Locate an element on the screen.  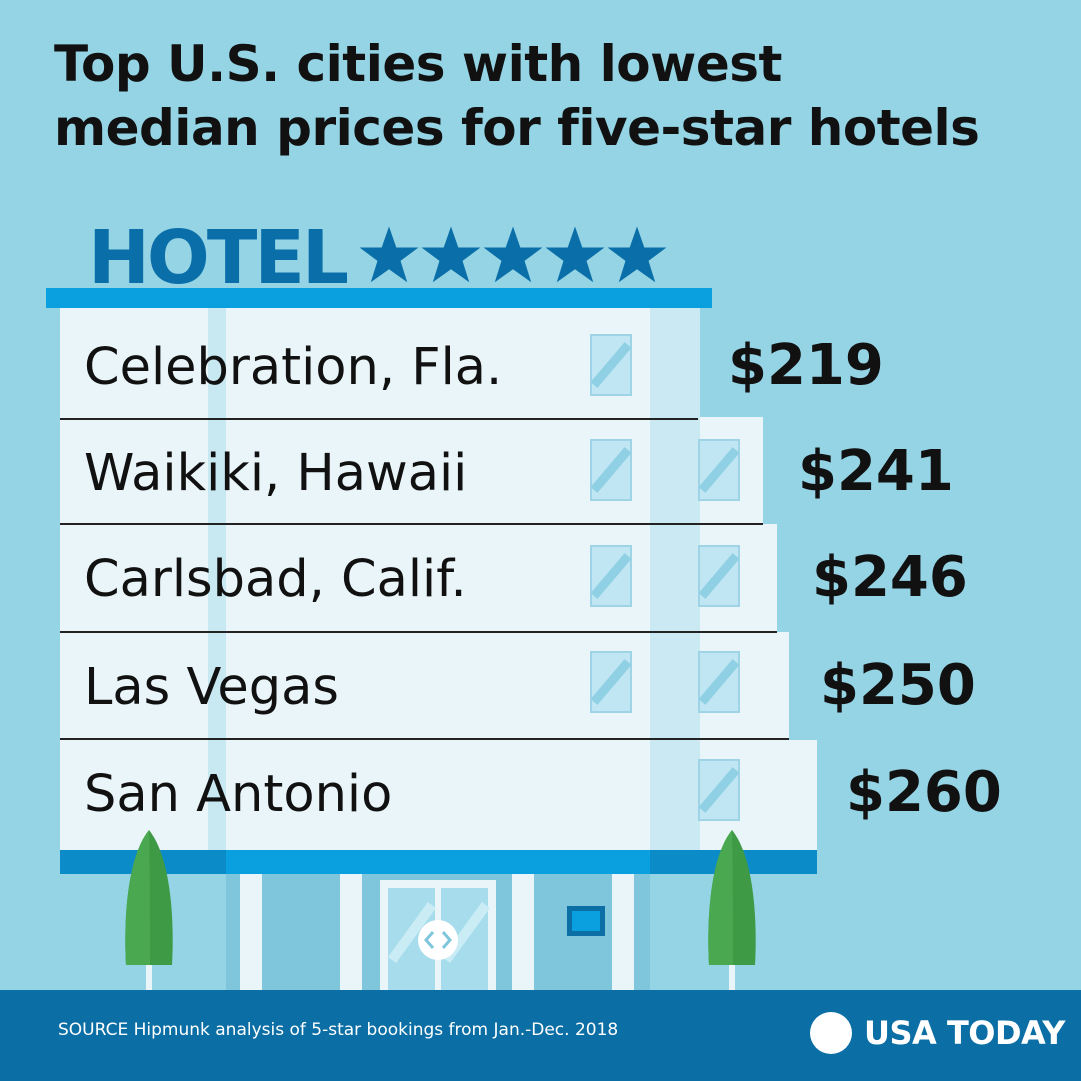
city-label: Celebration, Fla. is located at coordinates (293, 367).